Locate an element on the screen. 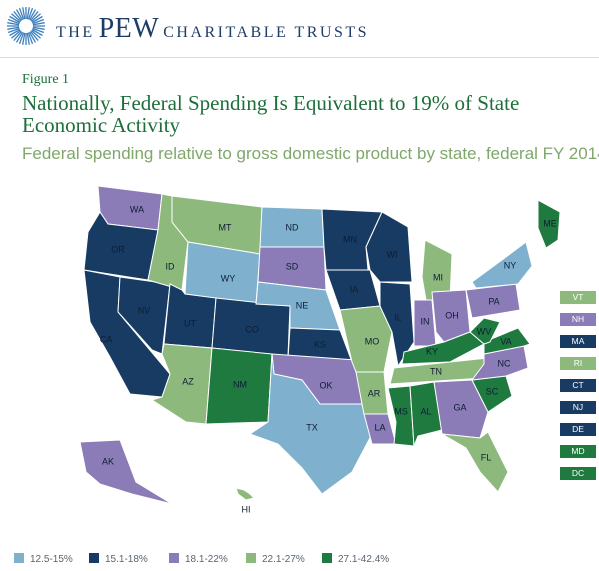 This screenshot has height=571, width=599. state-label-al: AL is located at coordinates (425, 411).